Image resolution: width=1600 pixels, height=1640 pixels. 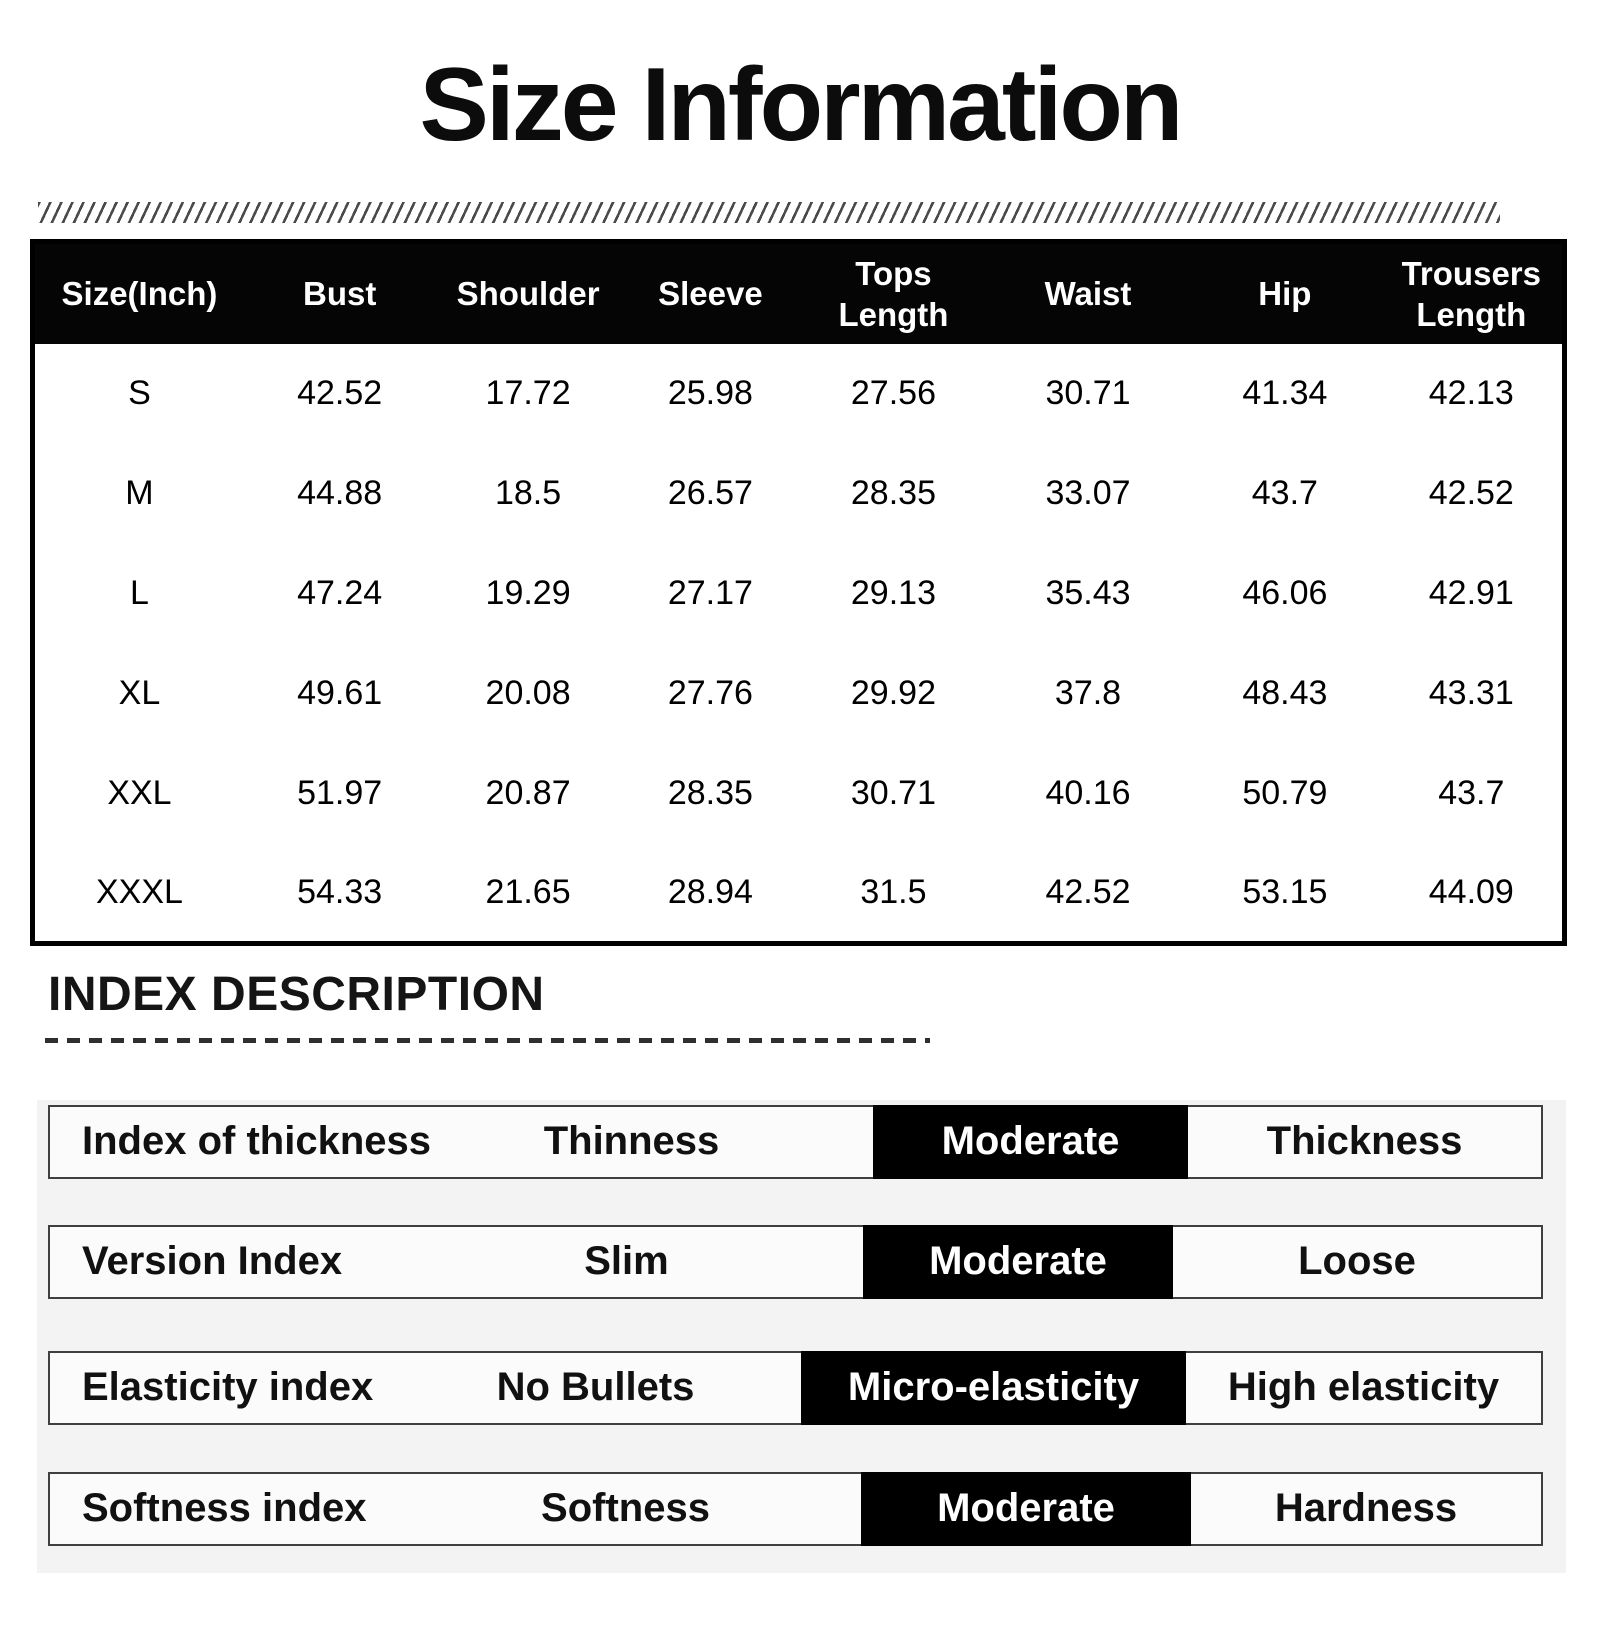 What do you see at coordinates (138, 393) in the screenshot?
I see `size-label: S` at bounding box center [138, 393].